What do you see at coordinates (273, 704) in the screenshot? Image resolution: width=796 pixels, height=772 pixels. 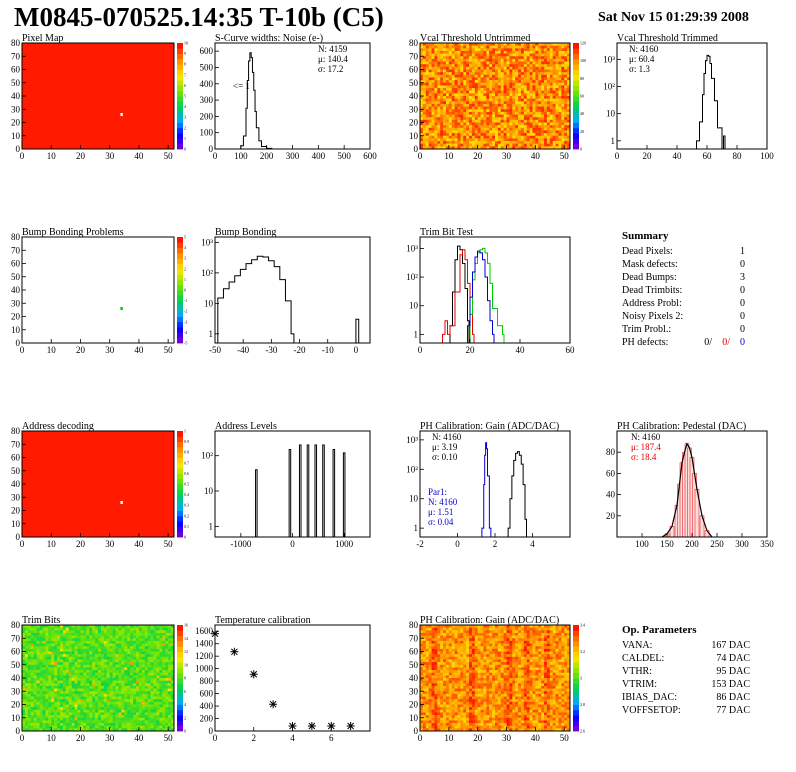 I see `data-point` at bounding box center [273, 704].